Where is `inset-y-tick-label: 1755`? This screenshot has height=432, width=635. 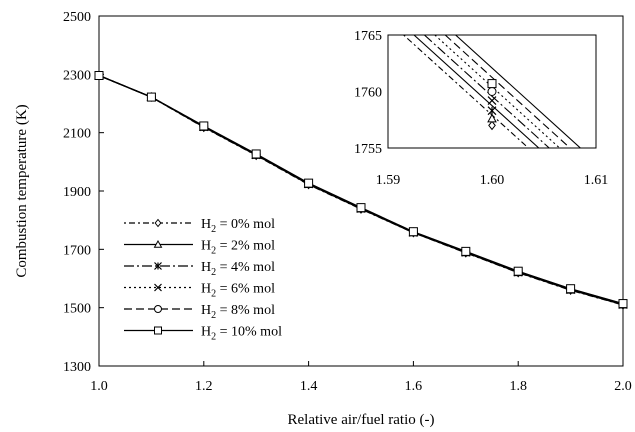
inset-y-tick-label: 1755 is located at coordinates (368, 149).